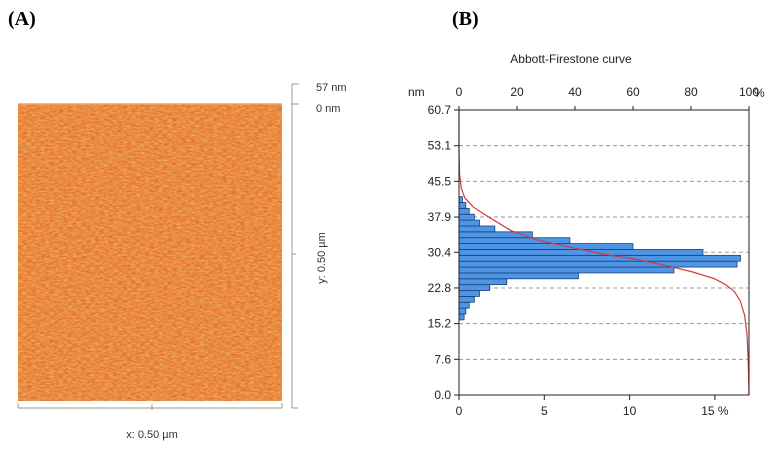 The width and height of the screenshot is (784, 449). I want to click on panel-a-label: (A), so click(22, 19).